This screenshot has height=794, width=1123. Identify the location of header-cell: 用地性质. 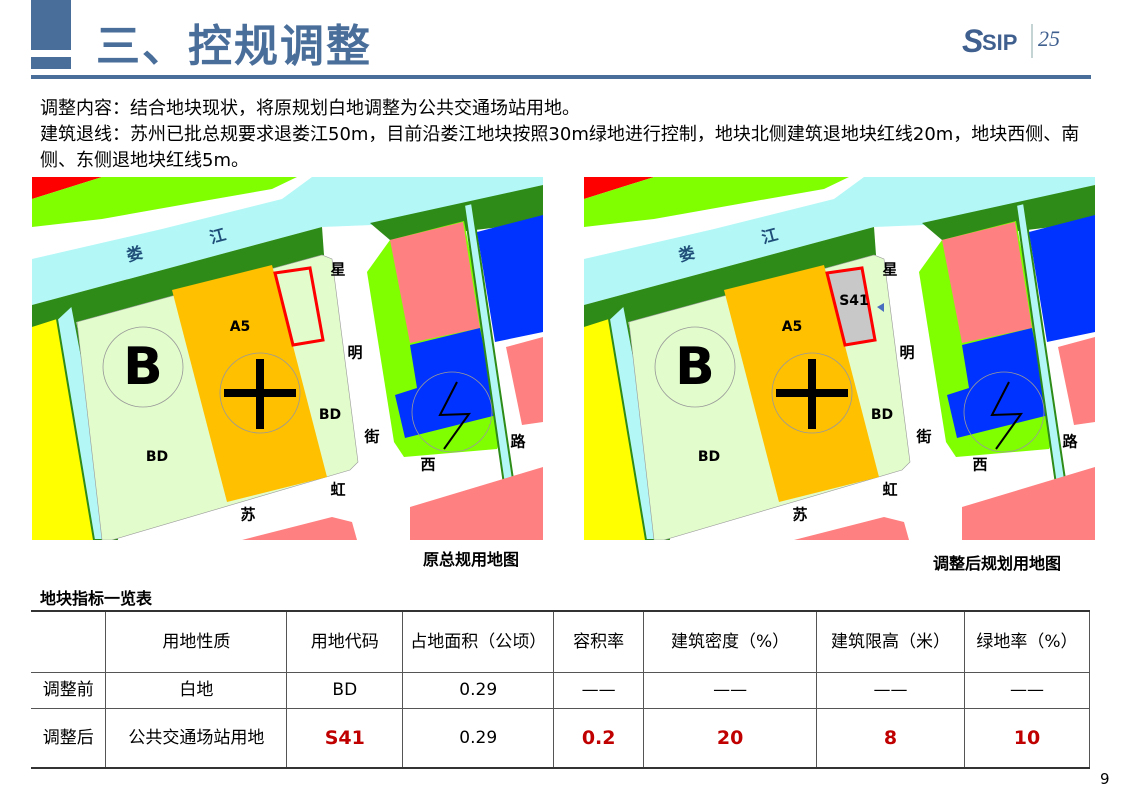
(196, 641).